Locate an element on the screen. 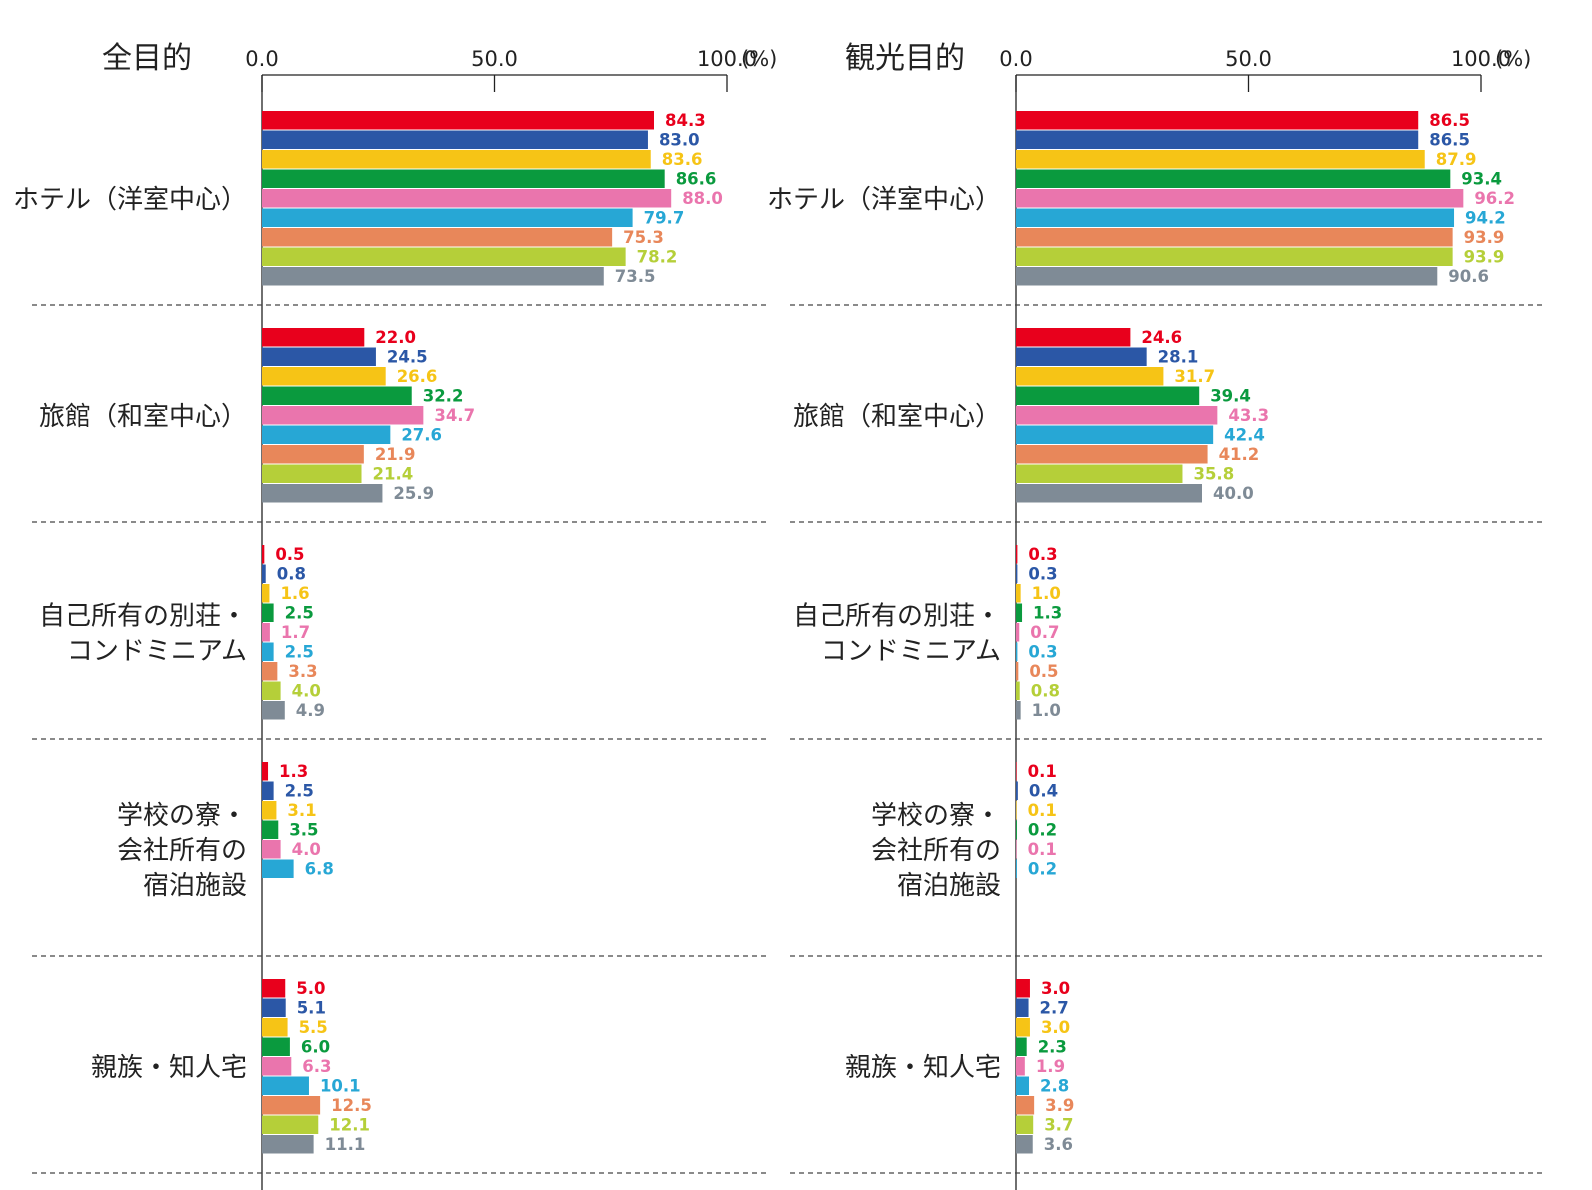 This screenshot has width=1592, height=1190. data-label: 1.7 is located at coordinates (295, 632).